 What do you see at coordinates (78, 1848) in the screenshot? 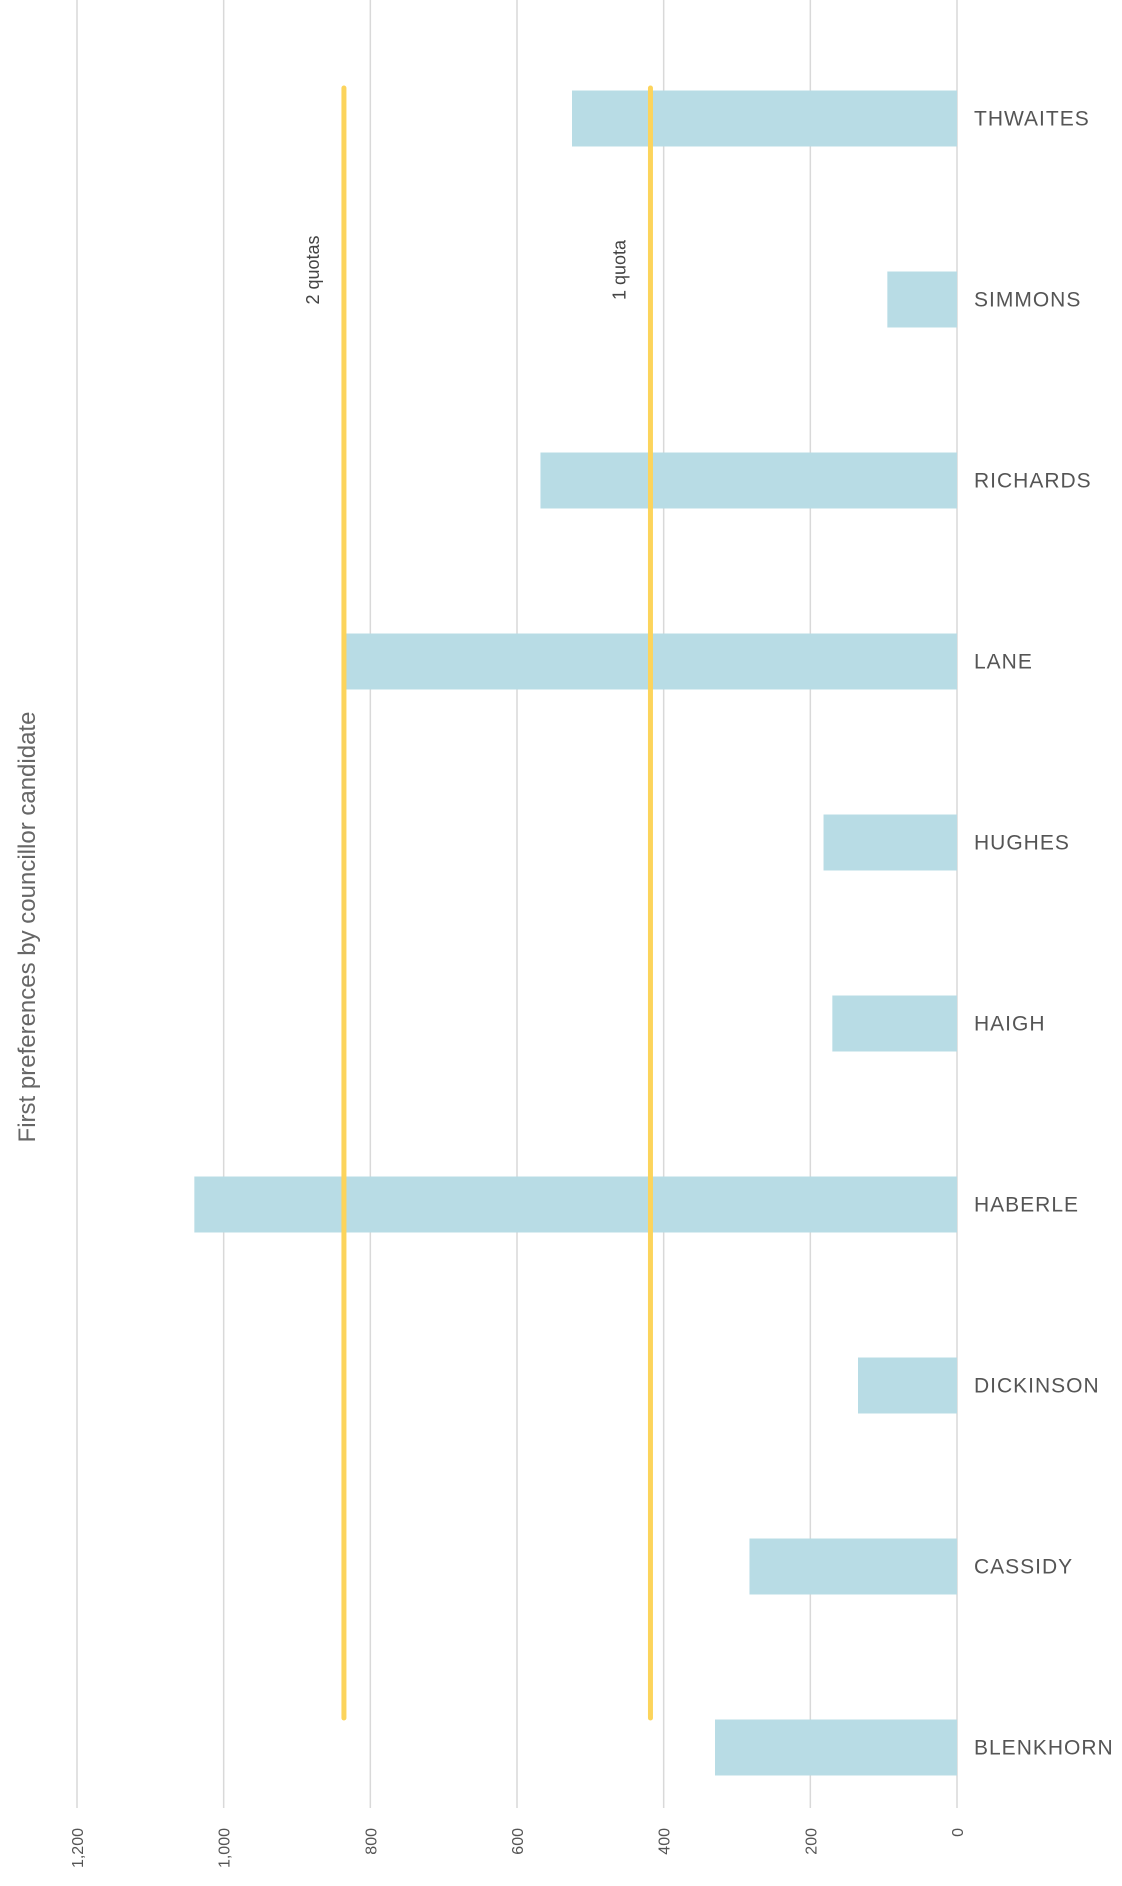
I see `tick-label: 1,200` at bounding box center [78, 1848].